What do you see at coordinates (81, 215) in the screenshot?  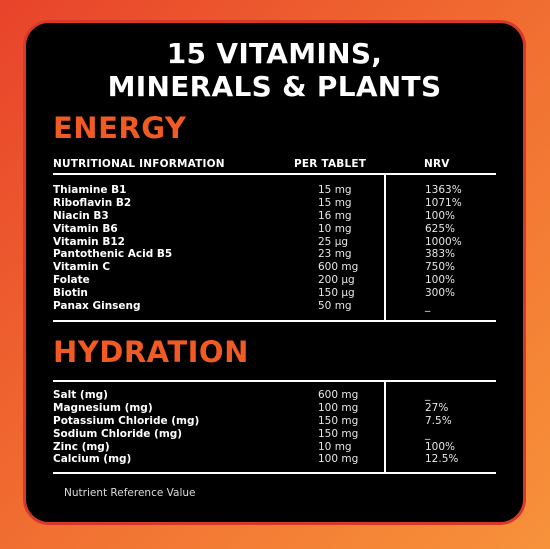 I see `nutrient-name: Niacin B3` at bounding box center [81, 215].